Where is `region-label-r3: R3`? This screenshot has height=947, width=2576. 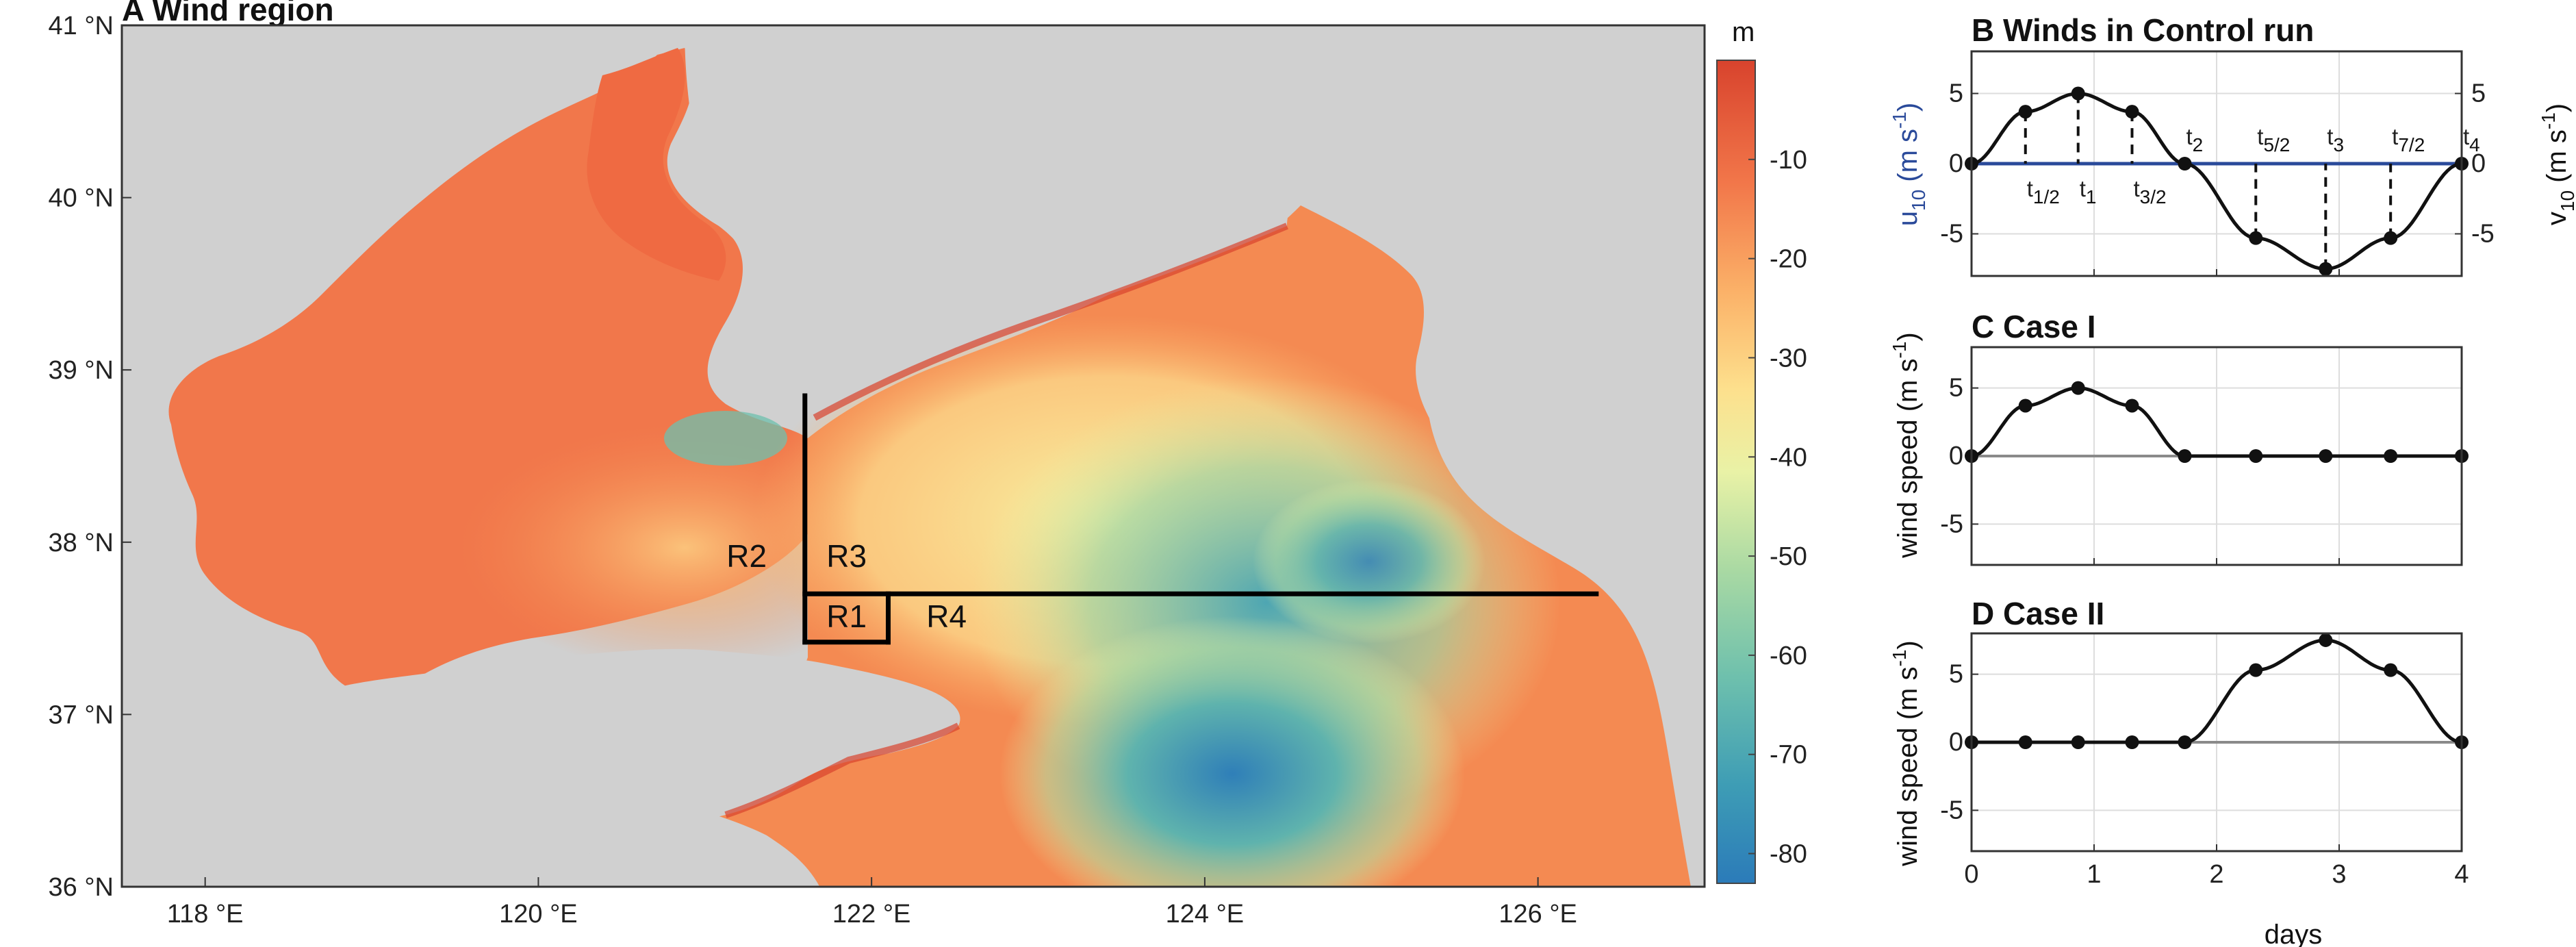 region-label-r3: R3 is located at coordinates (846, 556).